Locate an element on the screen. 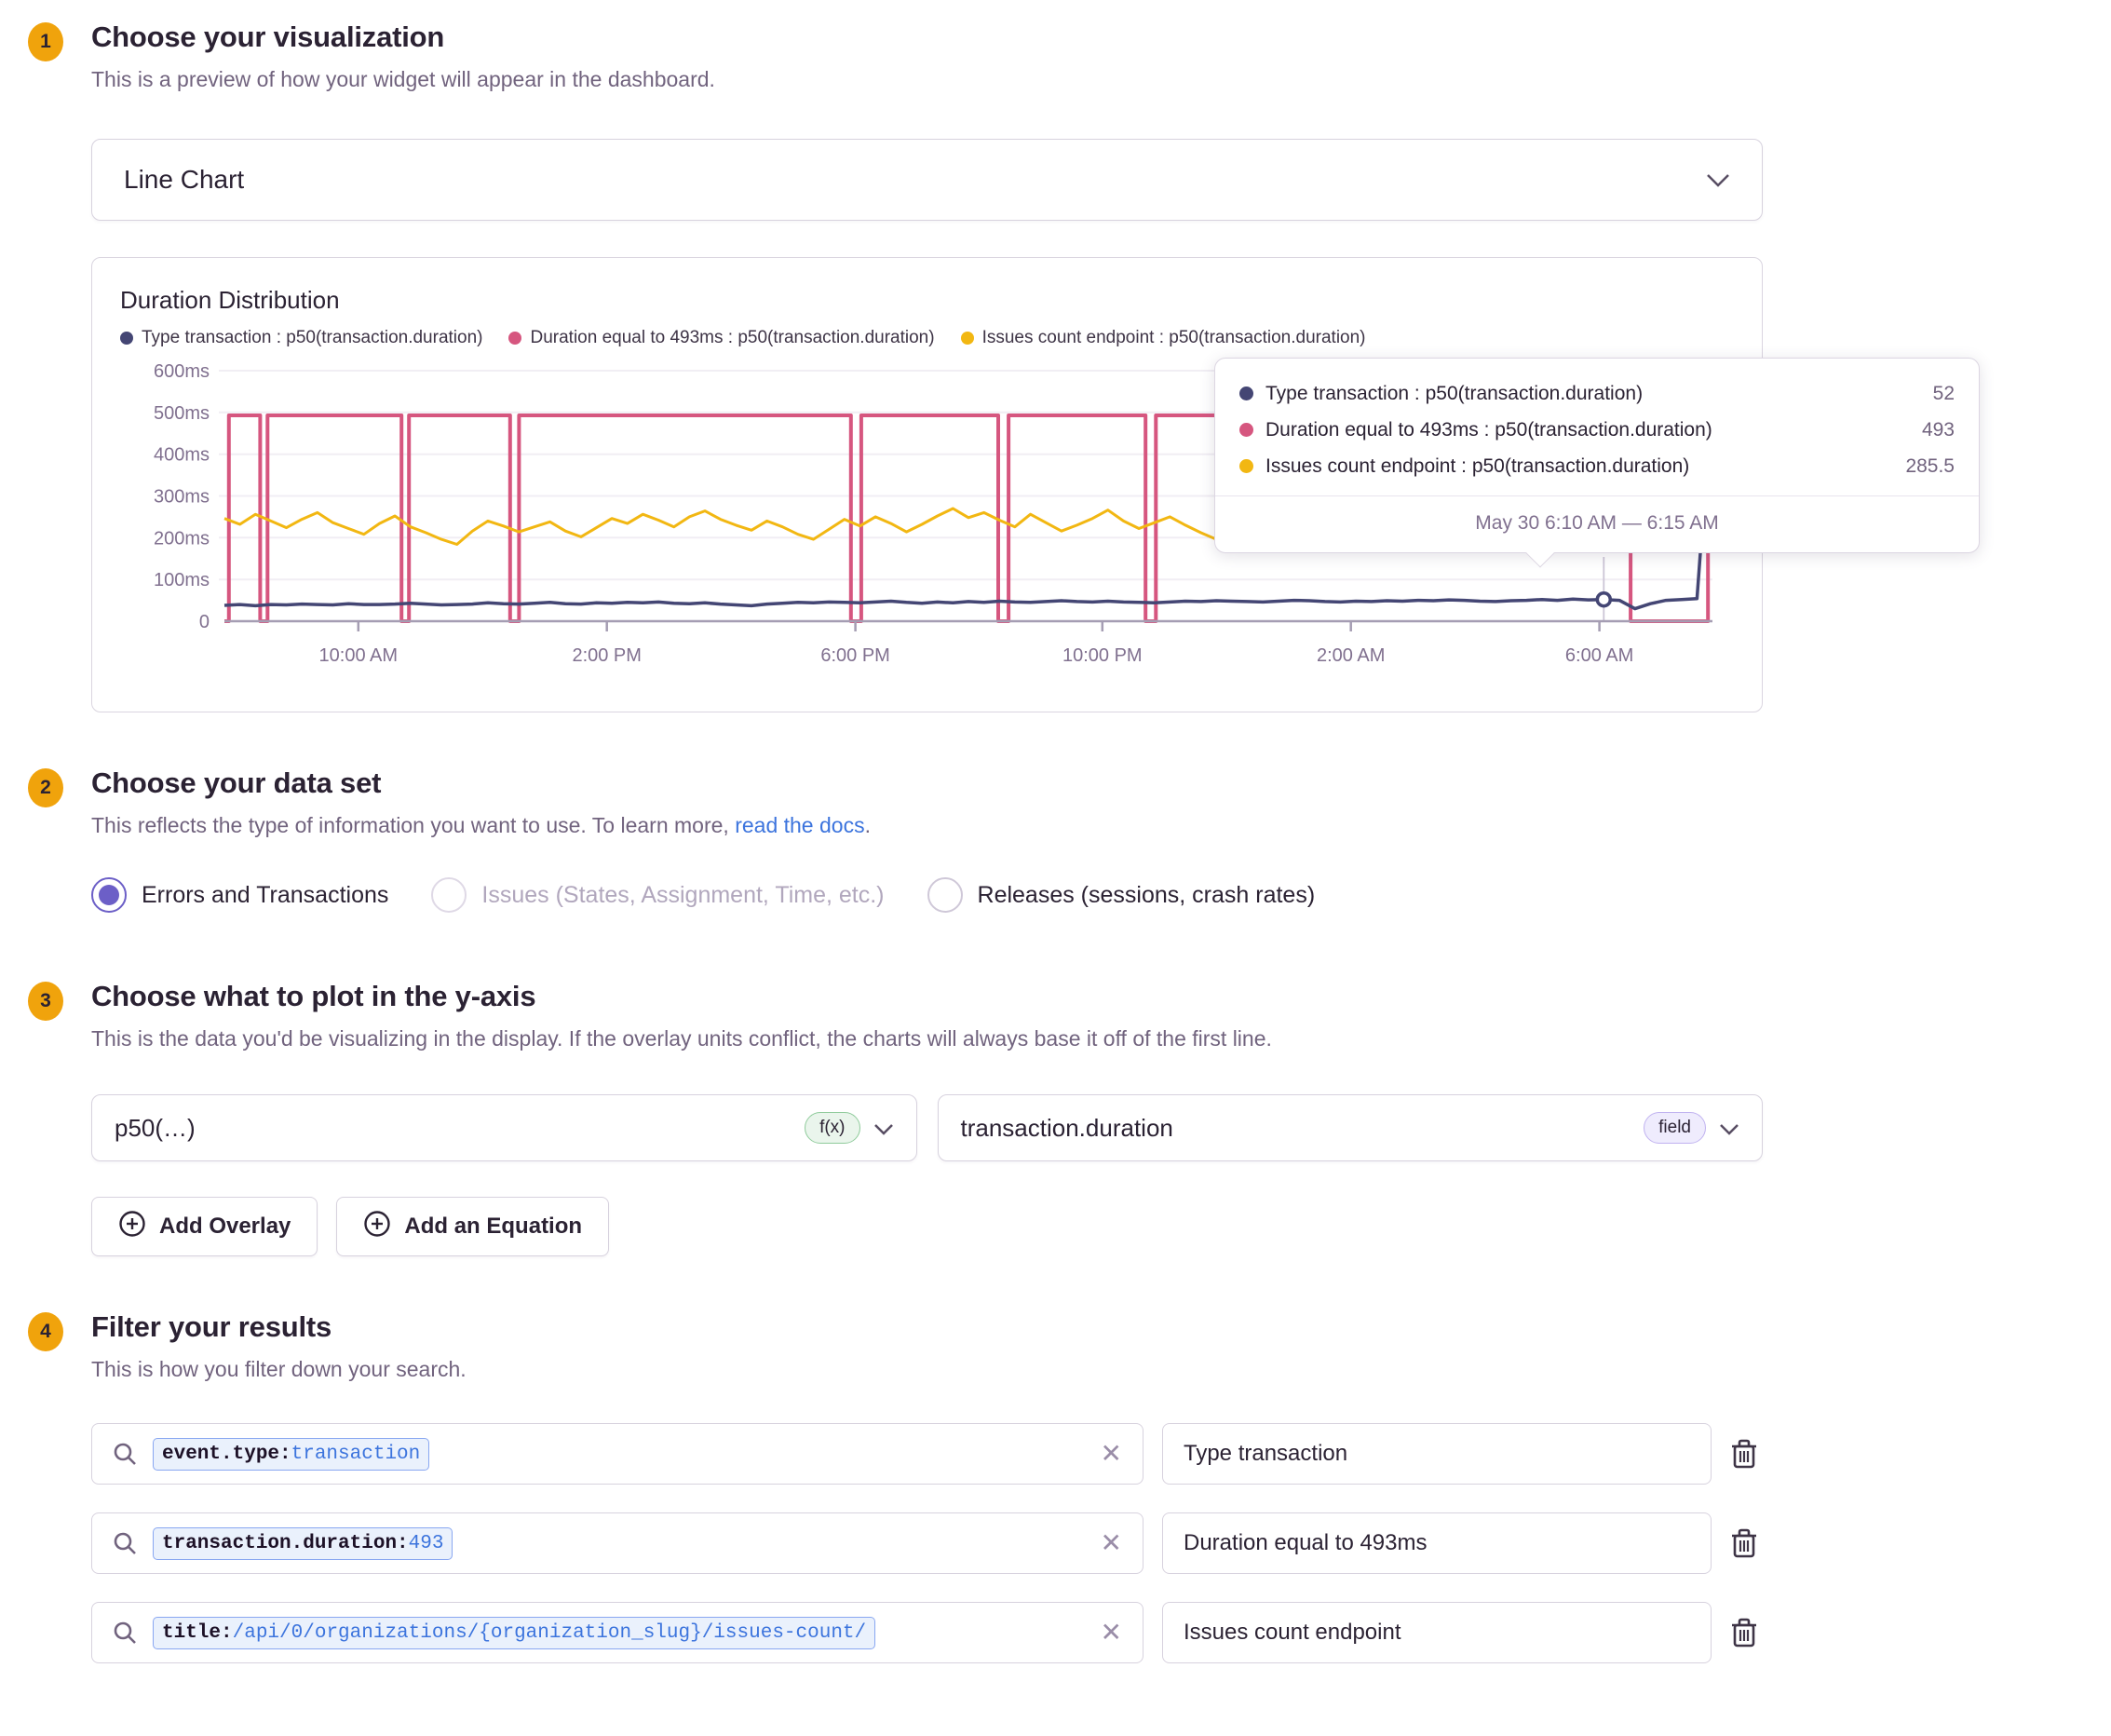  tooltip-series-value: 493 is located at coordinates (1938, 429).